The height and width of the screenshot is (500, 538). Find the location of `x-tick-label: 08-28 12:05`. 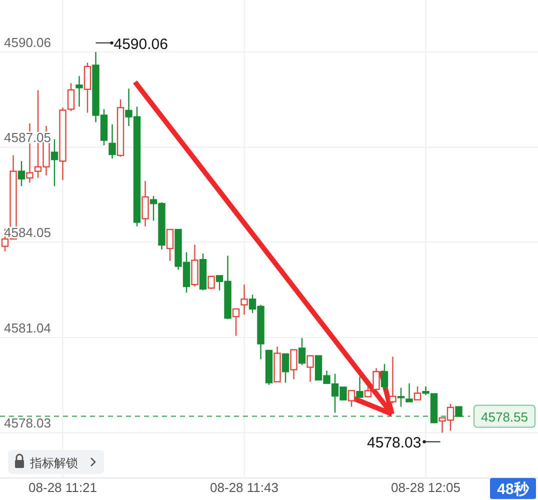

x-tick-label: 08-28 12:05 is located at coordinates (425, 487).